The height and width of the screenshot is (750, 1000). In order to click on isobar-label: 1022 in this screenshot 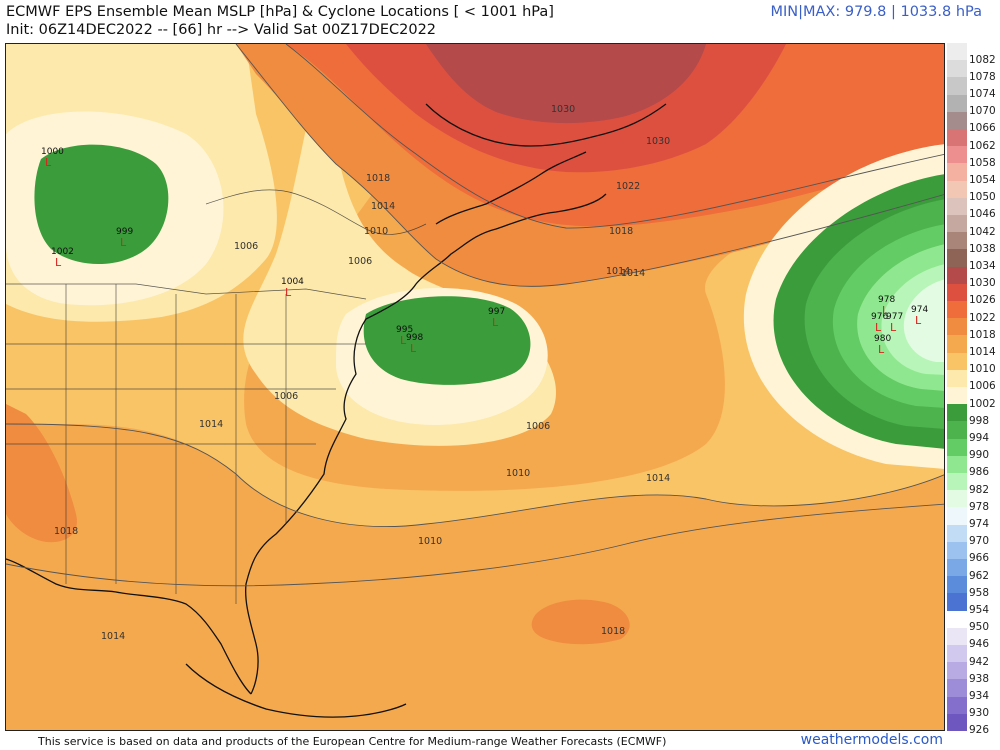, I will do `click(628, 186)`.